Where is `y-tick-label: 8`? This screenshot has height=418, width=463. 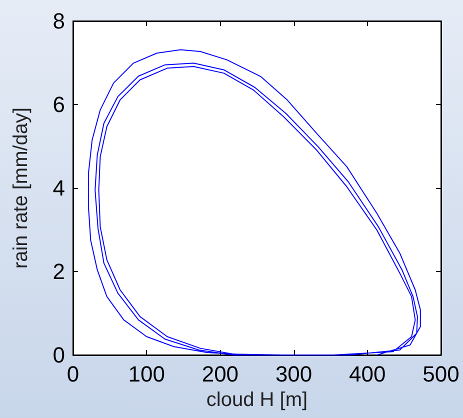 y-tick-label: 8 is located at coordinates (58, 21).